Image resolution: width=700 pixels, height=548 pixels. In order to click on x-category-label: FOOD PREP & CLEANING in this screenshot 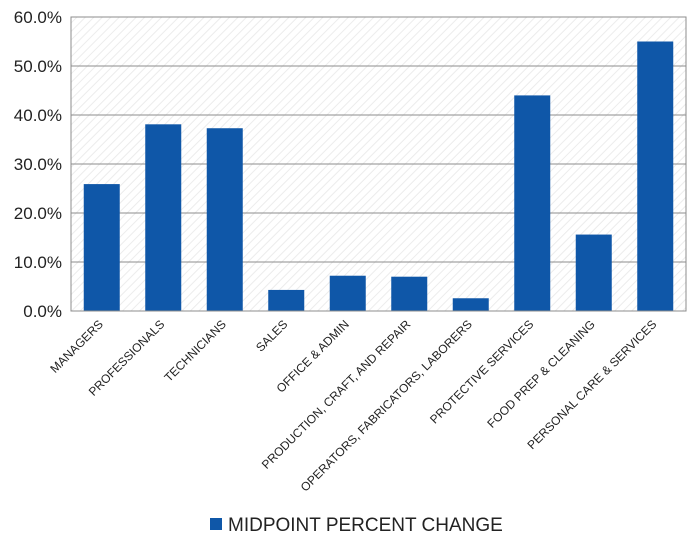, I will do `click(540, 373)`.